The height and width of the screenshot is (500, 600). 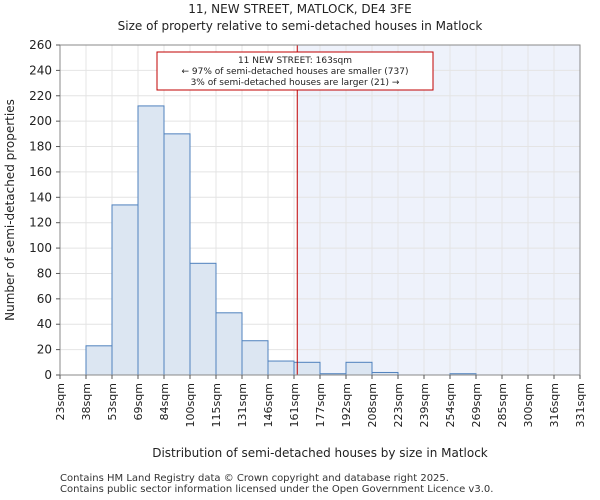 I want to click on y-tick-label: 120, so click(x=40, y=223).